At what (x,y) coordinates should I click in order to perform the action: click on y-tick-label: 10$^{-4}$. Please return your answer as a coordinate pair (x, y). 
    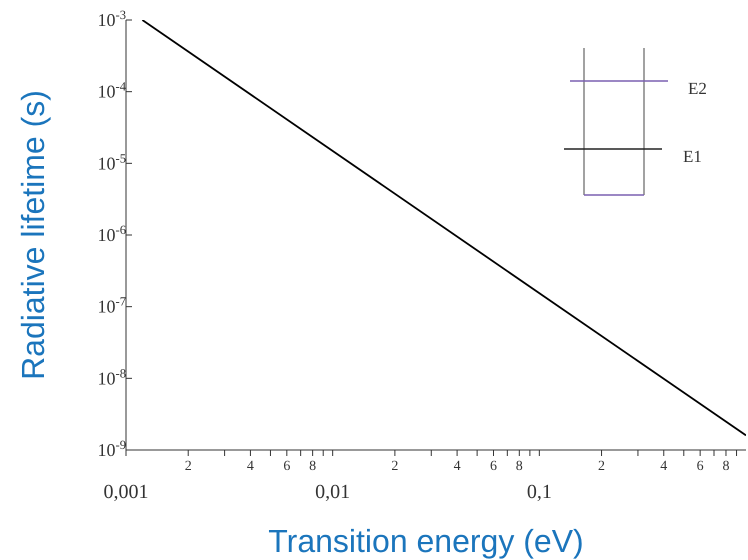
    Looking at the image, I should click on (112, 91).